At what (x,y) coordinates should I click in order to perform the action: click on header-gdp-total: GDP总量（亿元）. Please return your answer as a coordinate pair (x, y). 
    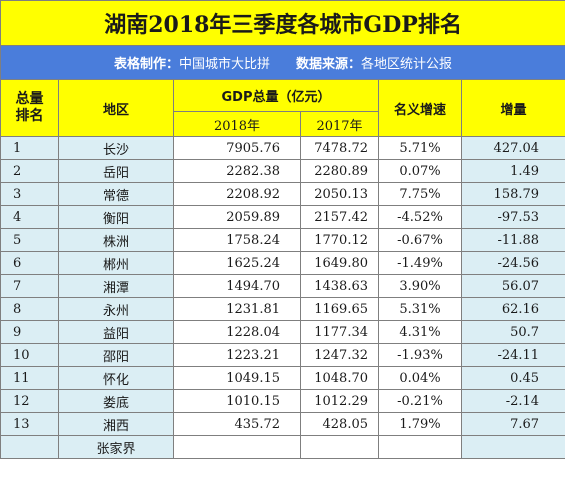
    Looking at the image, I should click on (276, 95).